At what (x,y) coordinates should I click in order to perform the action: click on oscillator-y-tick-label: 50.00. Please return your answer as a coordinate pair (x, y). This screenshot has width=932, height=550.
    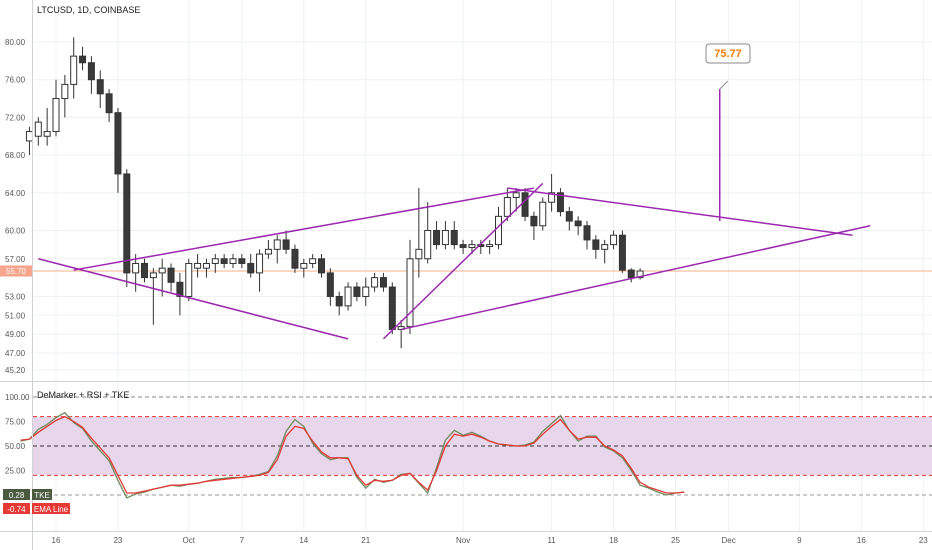
    Looking at the image, I should click on (15, 446).